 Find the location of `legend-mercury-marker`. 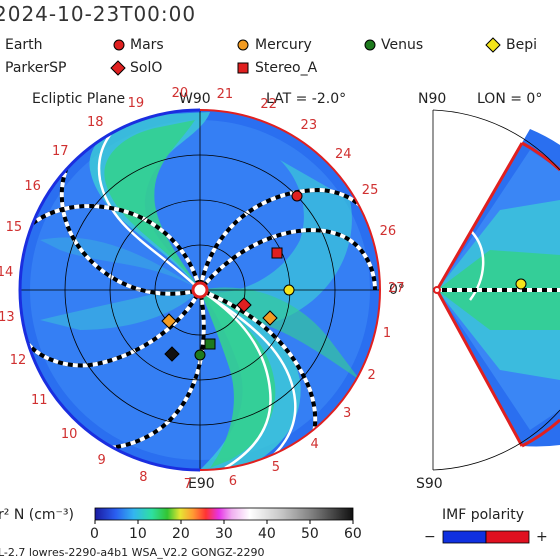

legend-mercury-marker is located at coordinates (243, 45).